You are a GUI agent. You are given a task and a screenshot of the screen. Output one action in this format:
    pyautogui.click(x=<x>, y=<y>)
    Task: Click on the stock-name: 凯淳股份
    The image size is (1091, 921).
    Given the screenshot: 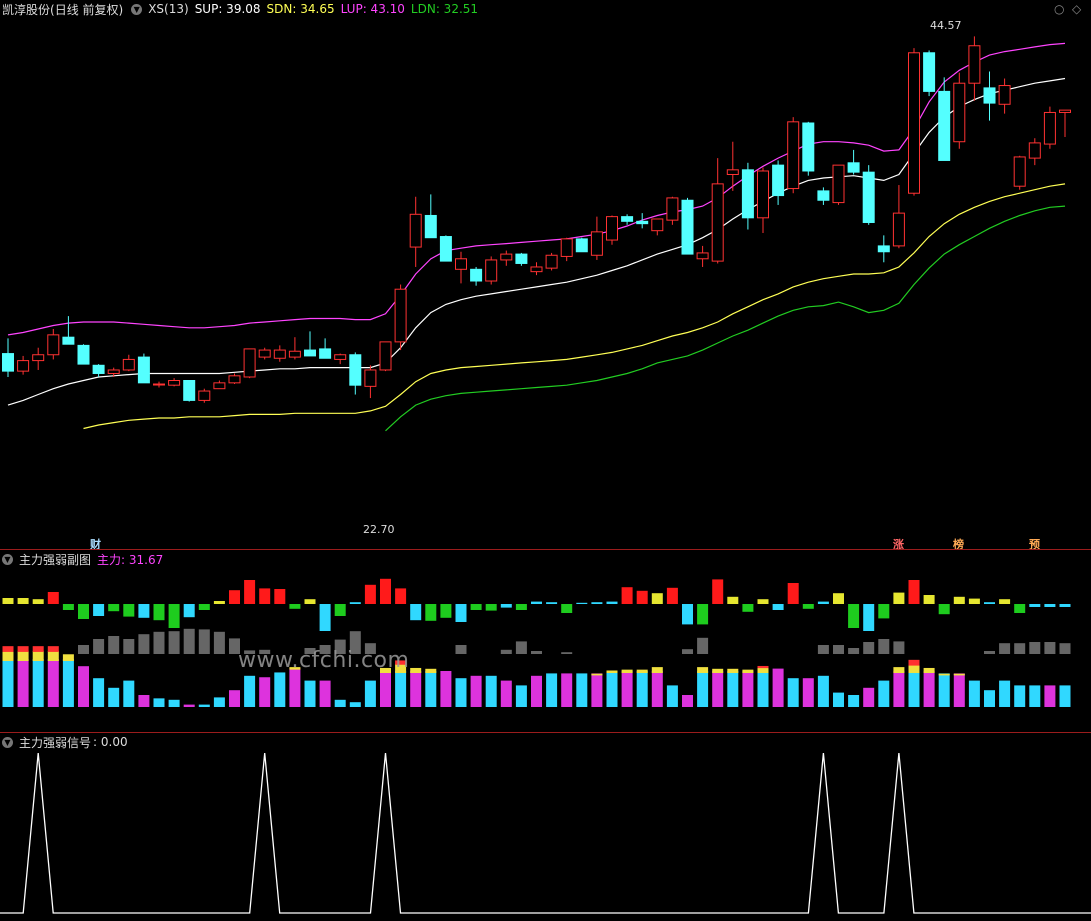 What is the action you would take?
    pyautogui.click(x=26, y=9)
    